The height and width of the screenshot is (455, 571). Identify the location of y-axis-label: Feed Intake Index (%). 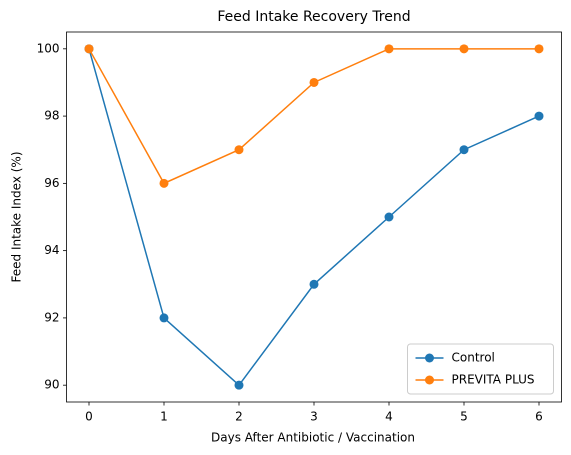
(17, 217).